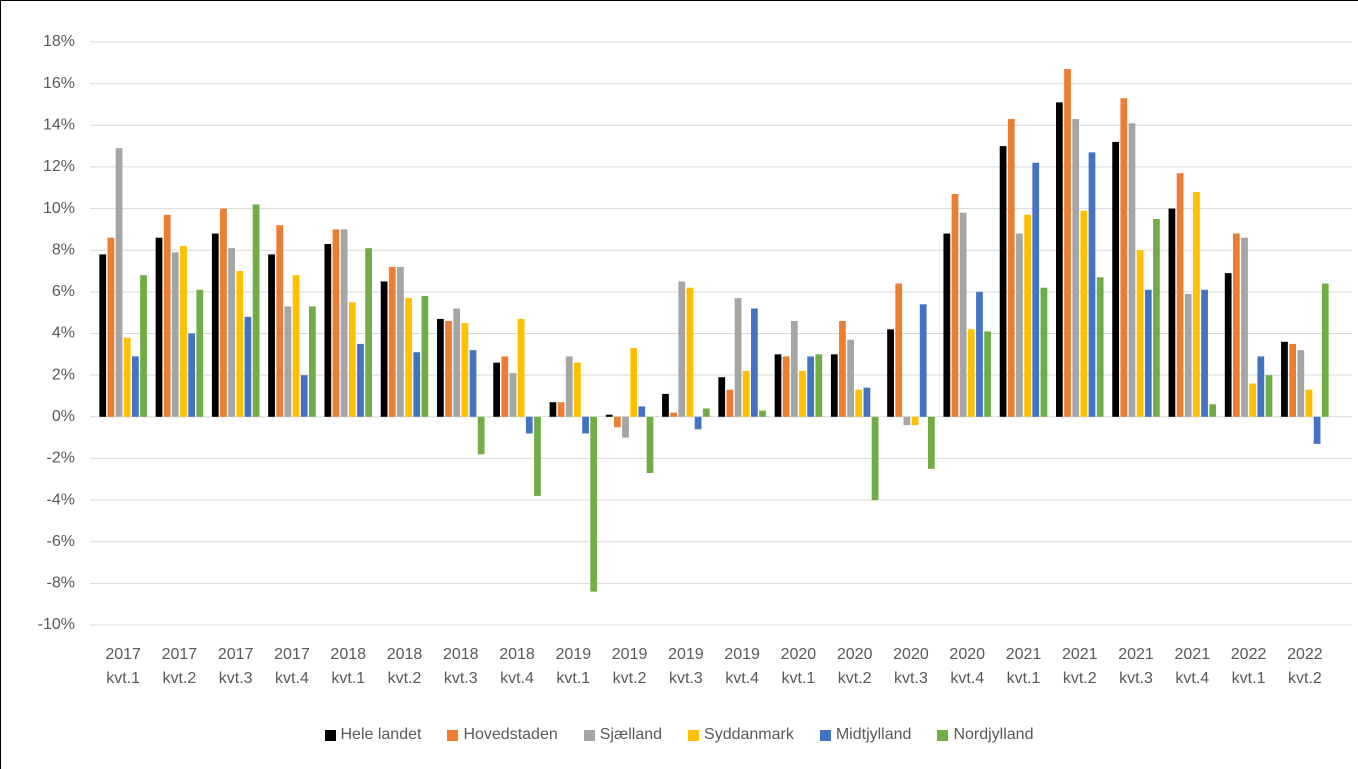 This screenshot has width=1358, height=769. I want to click on x-tick-label: 2020 kvt.1, so click(798, 666).